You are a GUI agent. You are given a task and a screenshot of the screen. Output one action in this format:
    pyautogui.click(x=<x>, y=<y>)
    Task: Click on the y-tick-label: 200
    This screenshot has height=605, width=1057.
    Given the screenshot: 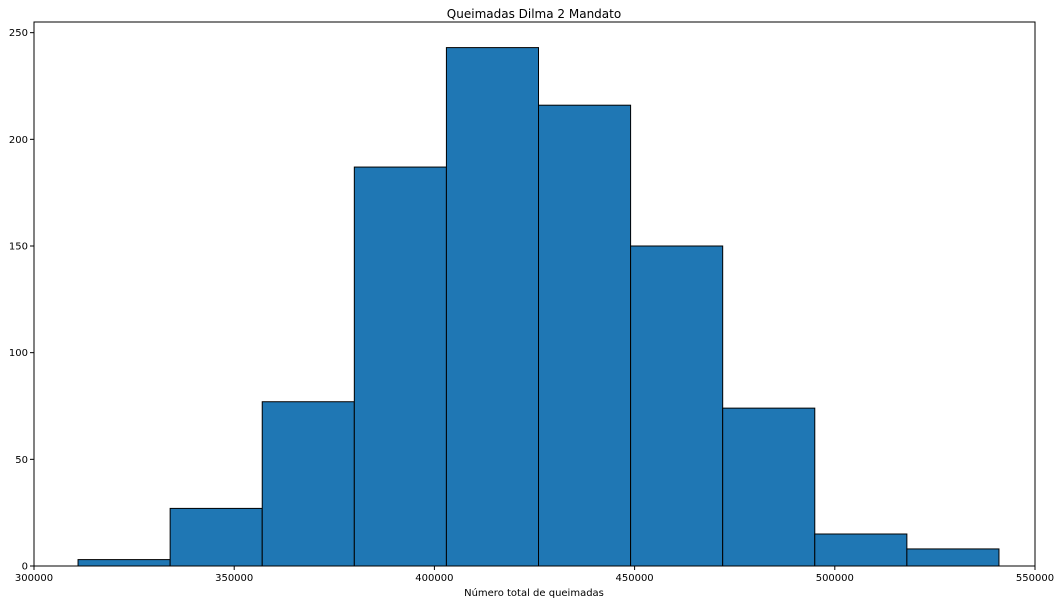 What is the action you would take?
    pyautogui.click(x=18, y=140)
    